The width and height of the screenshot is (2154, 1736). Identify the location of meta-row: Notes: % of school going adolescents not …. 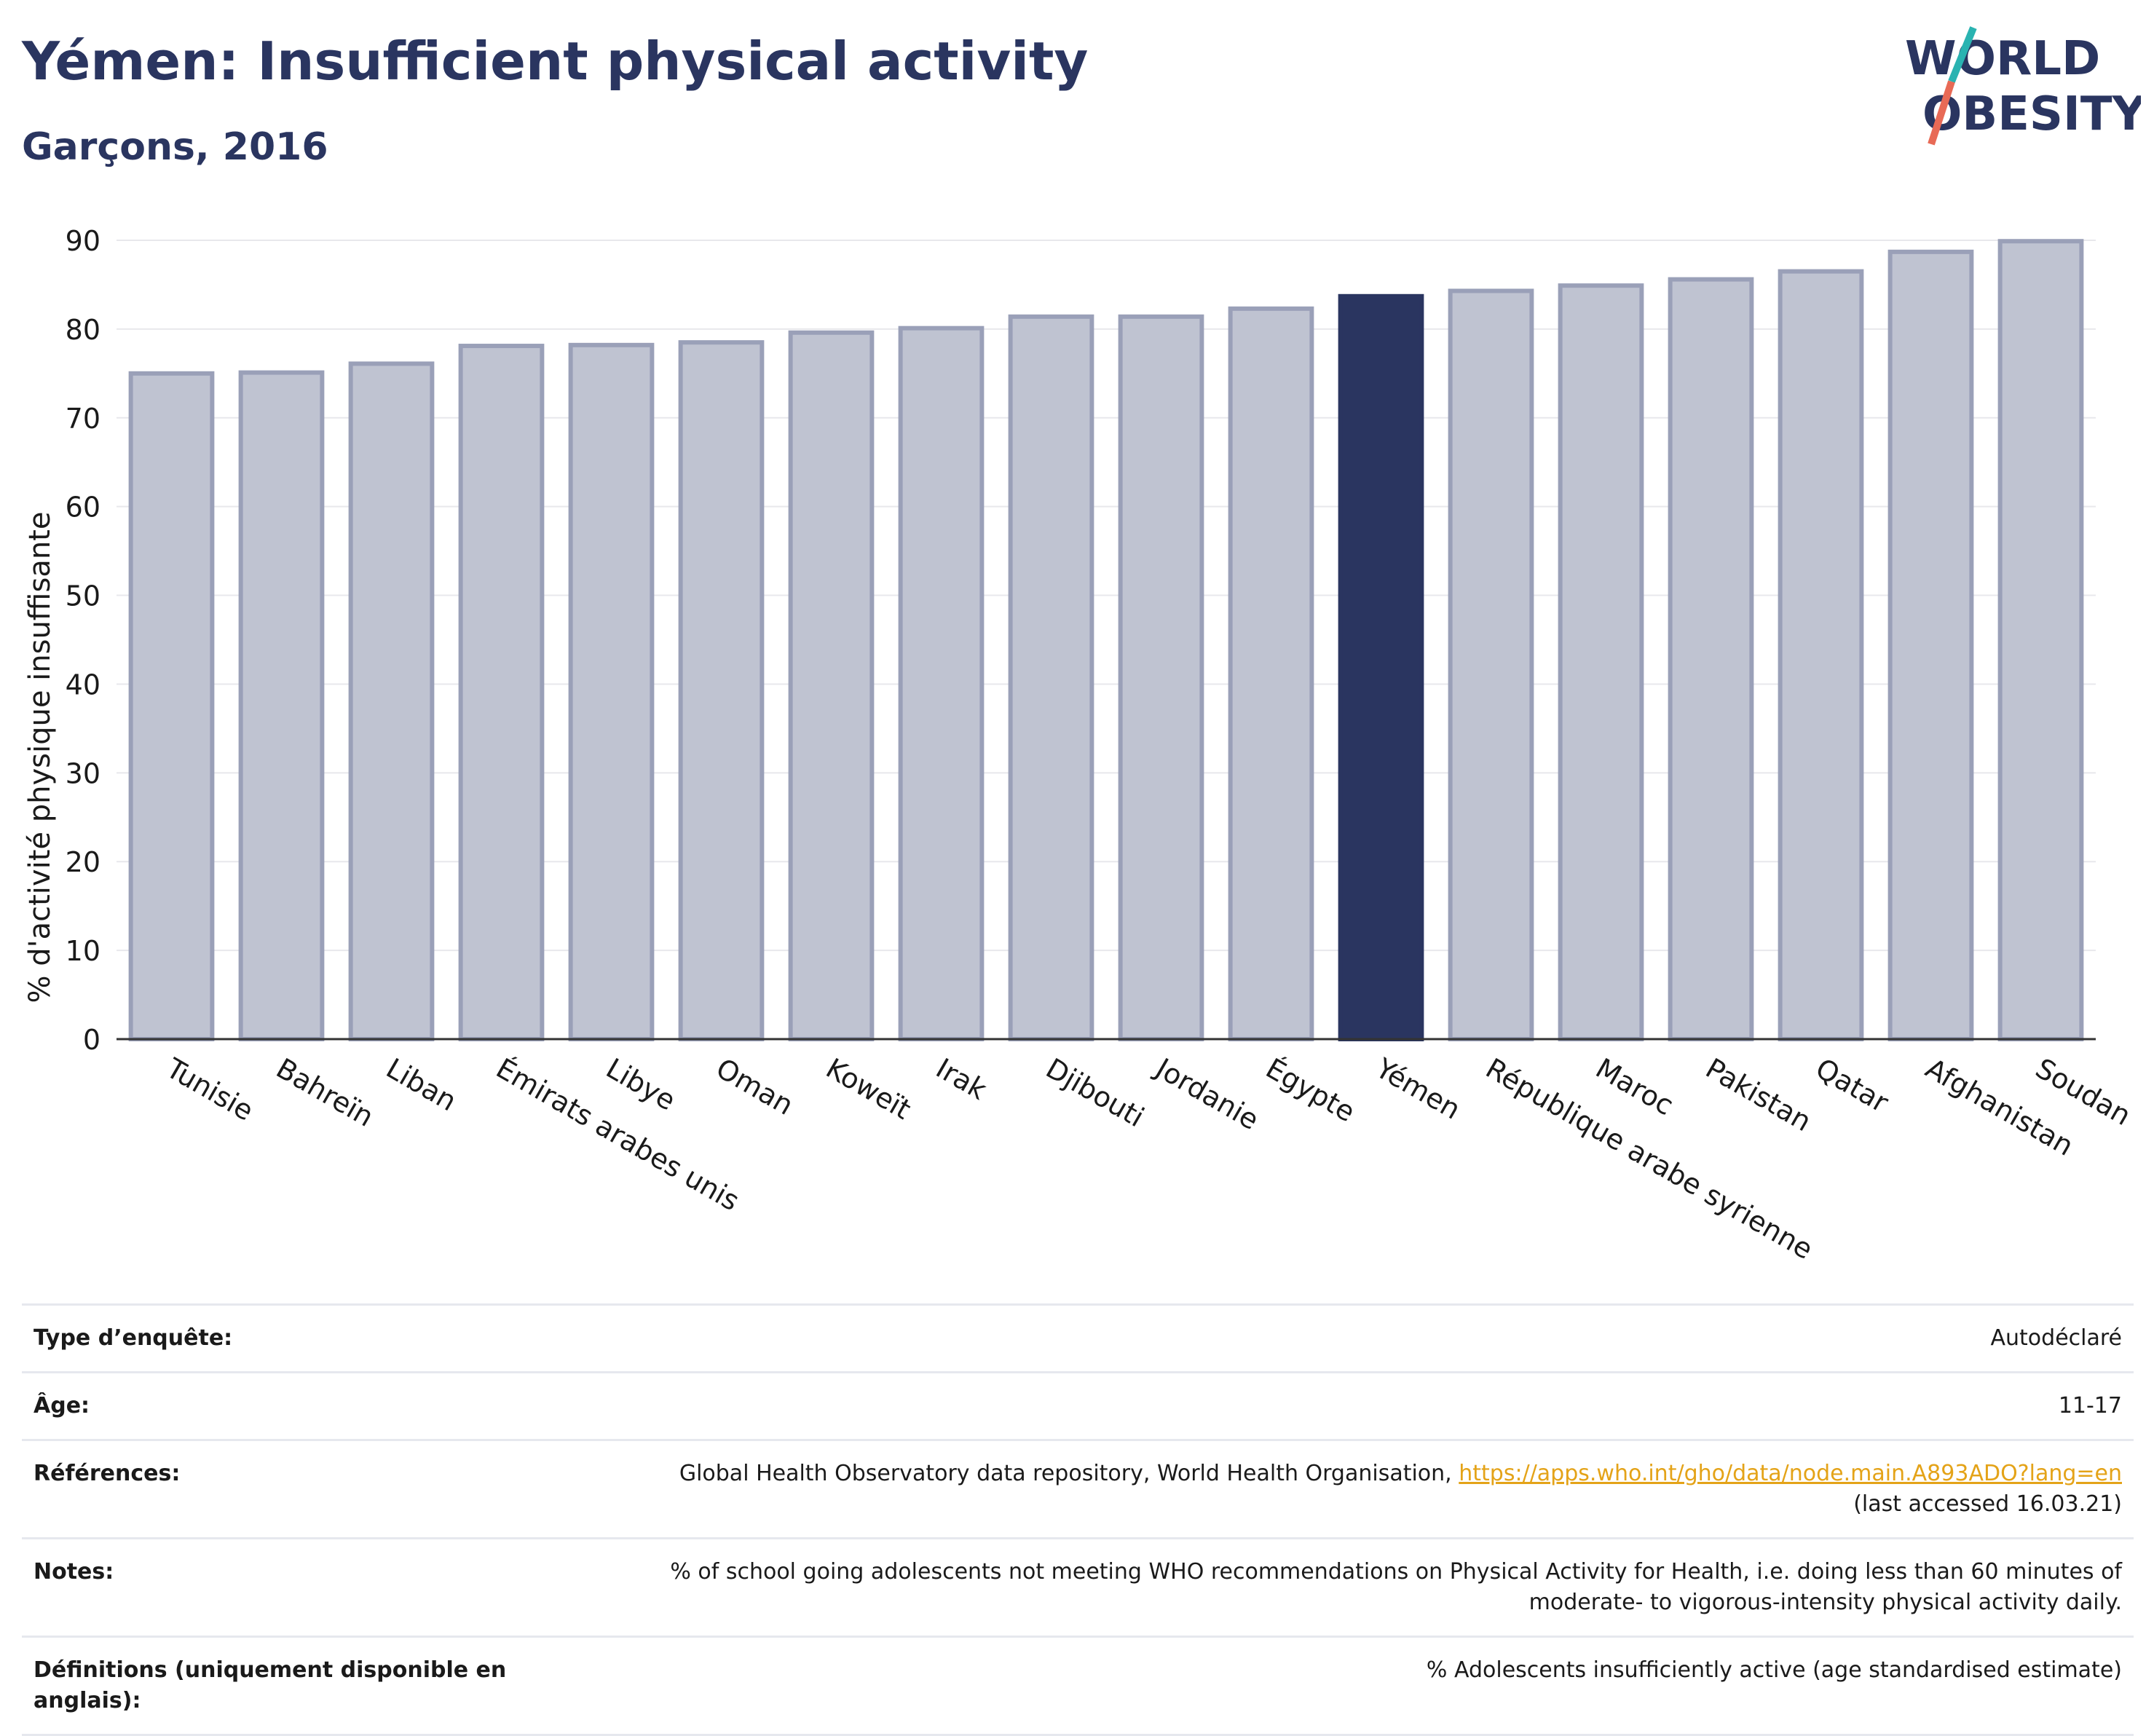
(1078, 1586).